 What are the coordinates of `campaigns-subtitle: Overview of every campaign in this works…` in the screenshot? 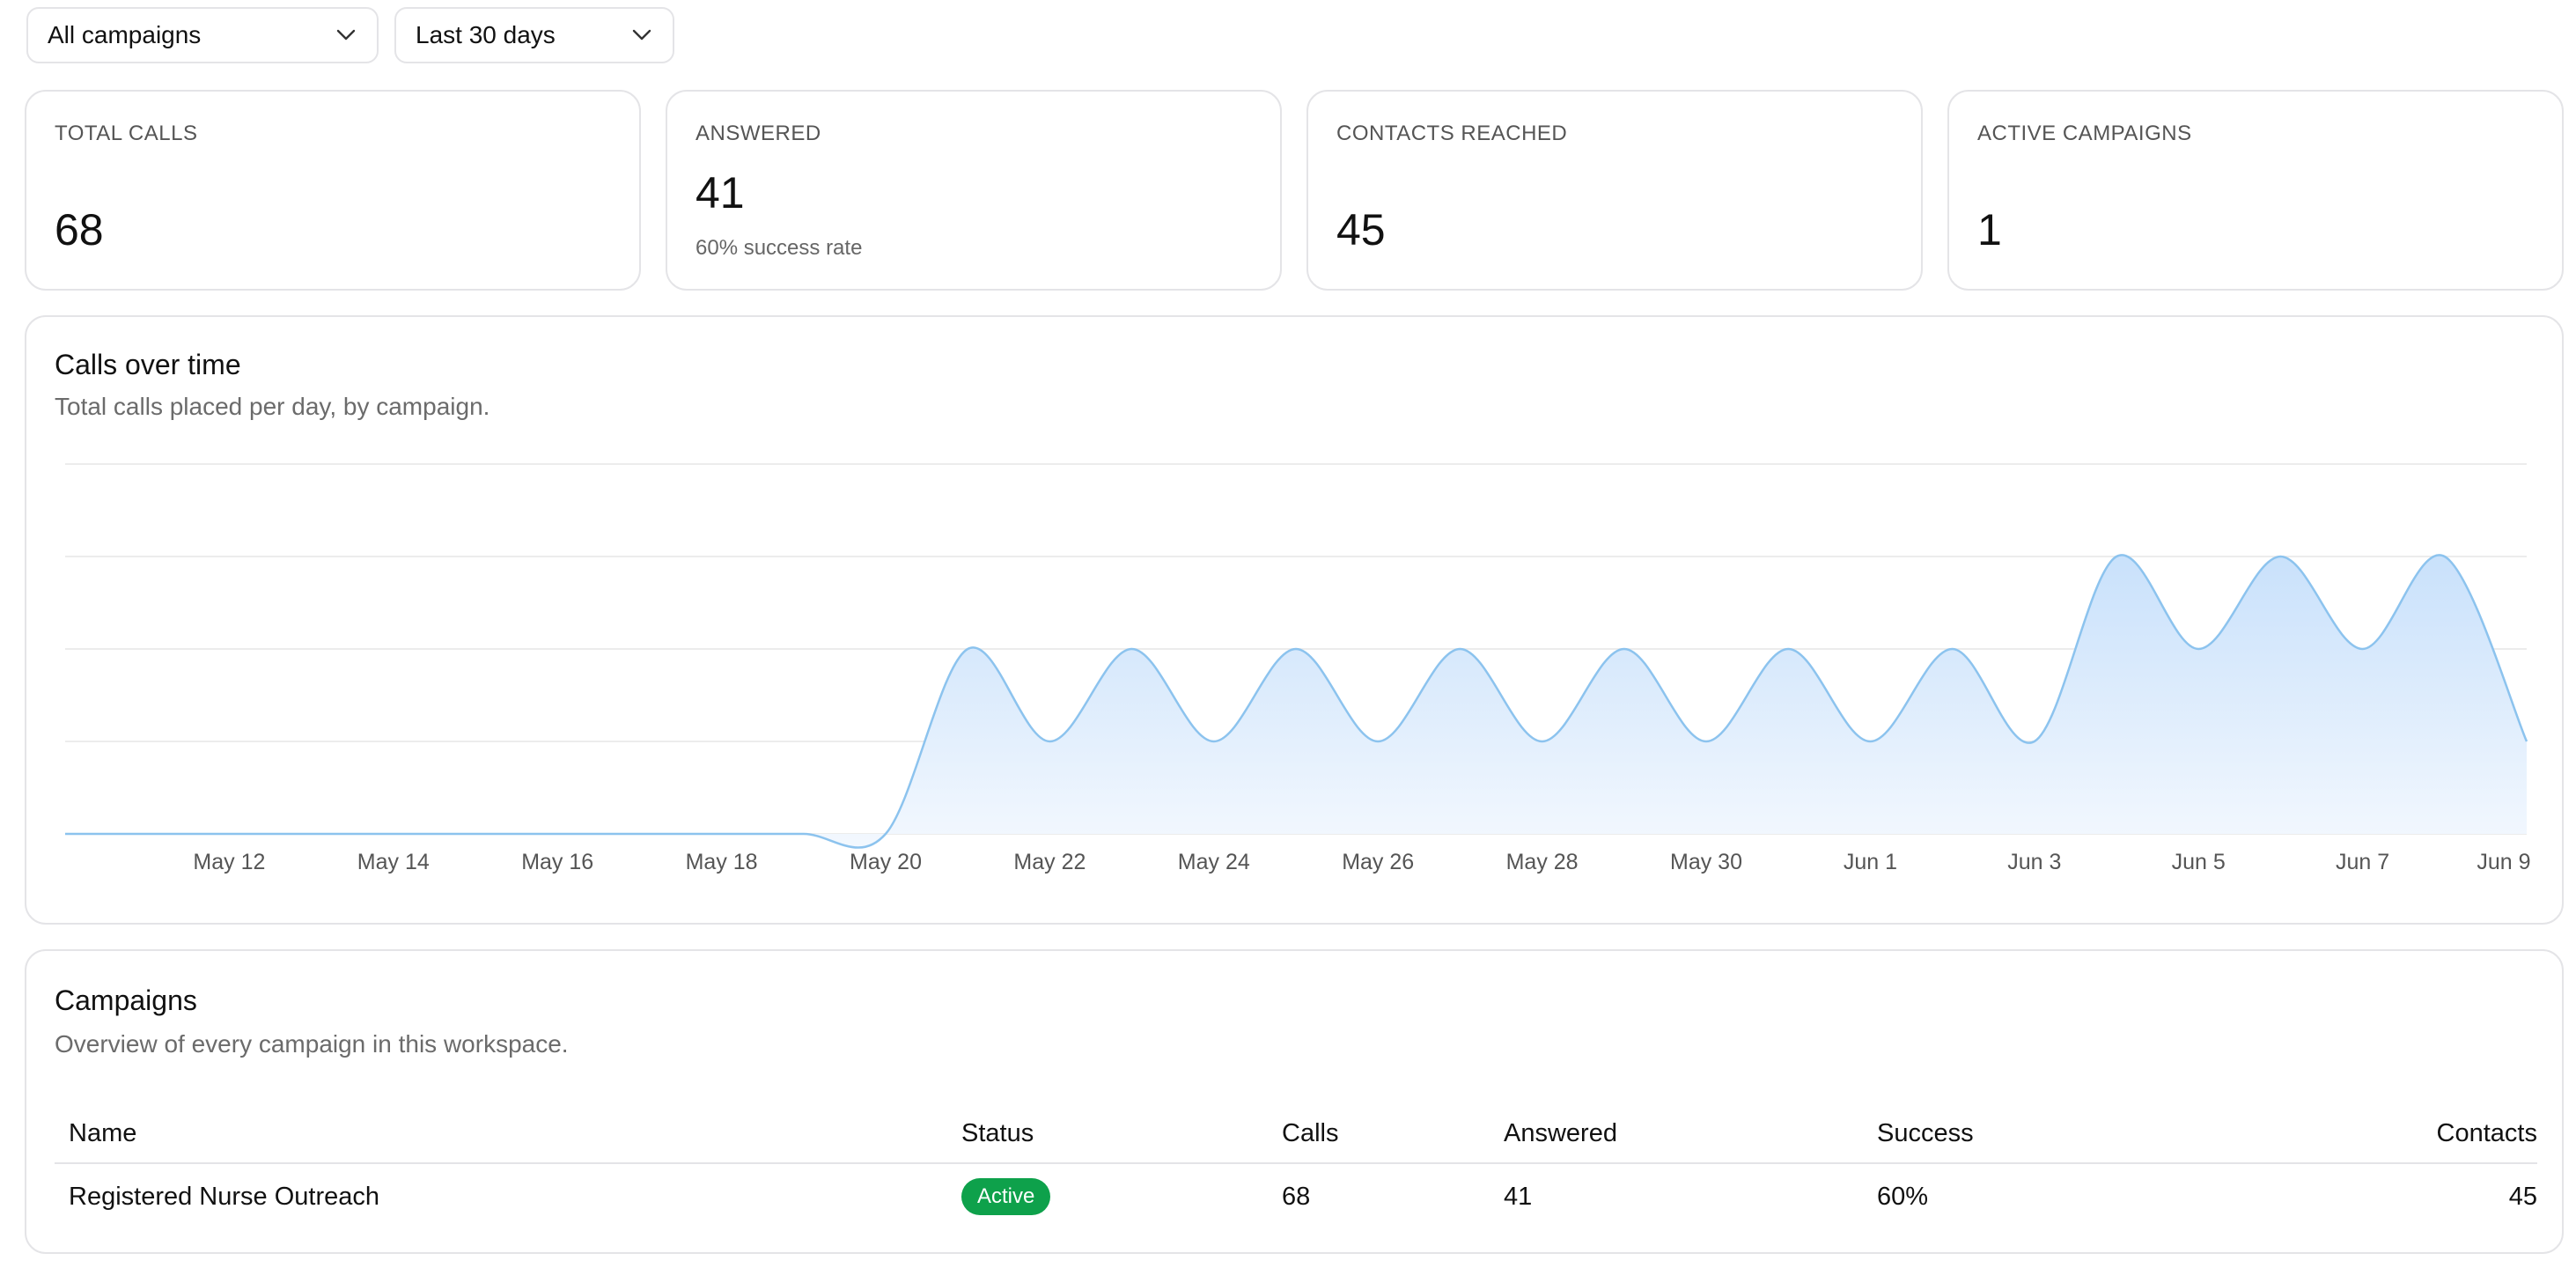 It's located at (312, 1044).